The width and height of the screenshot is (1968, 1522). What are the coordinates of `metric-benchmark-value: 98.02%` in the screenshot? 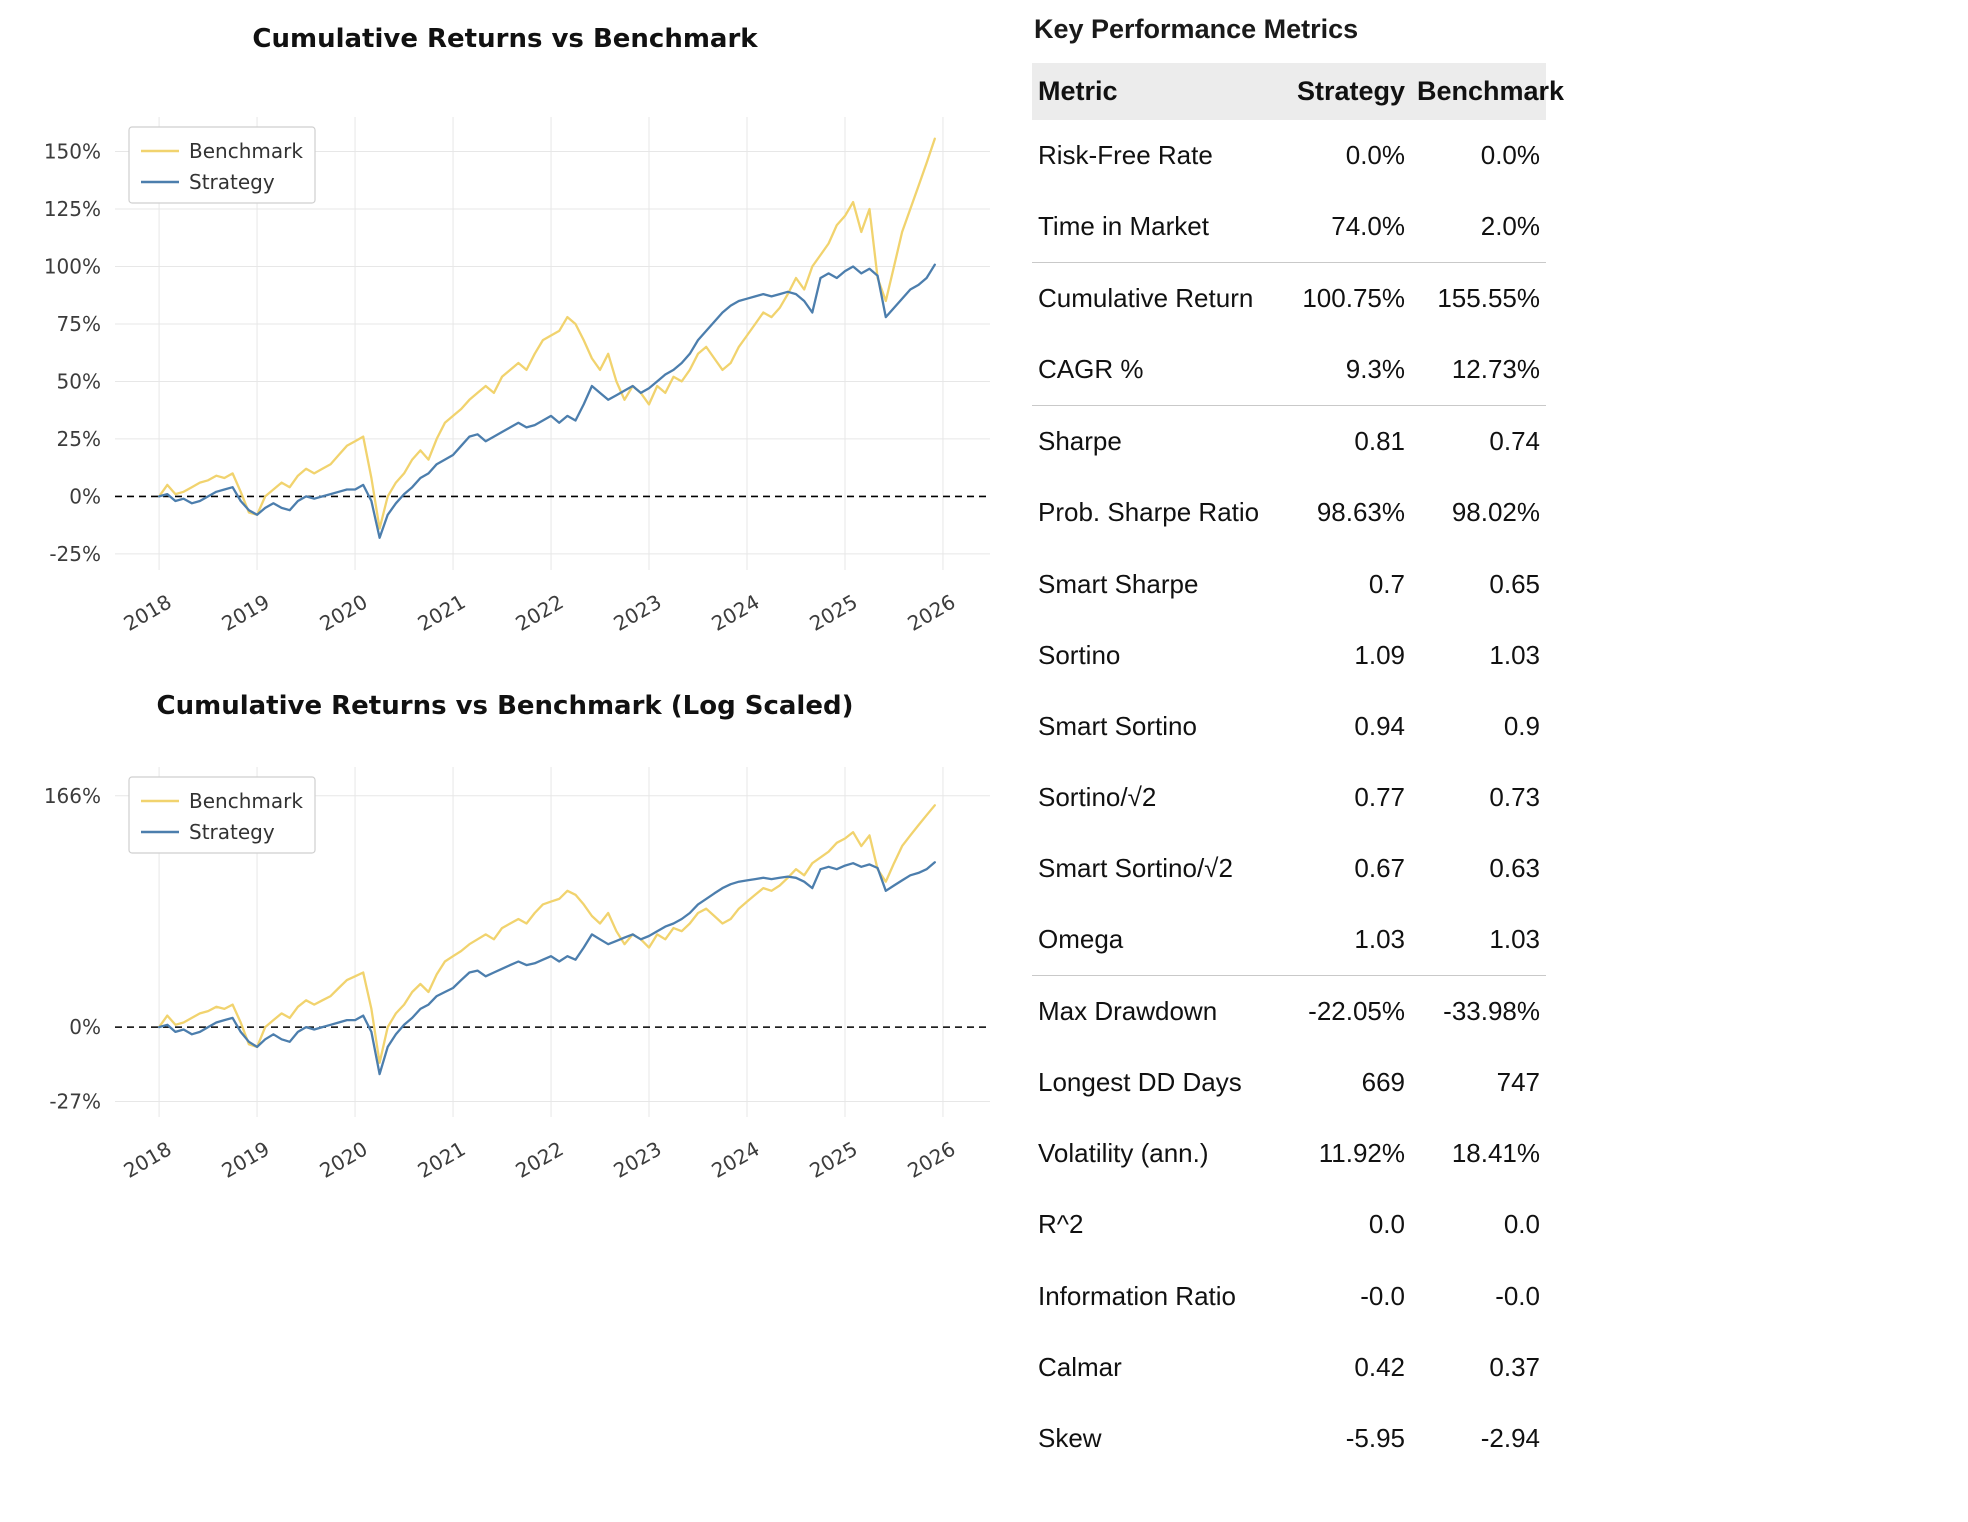 It's located at (1495, 512).